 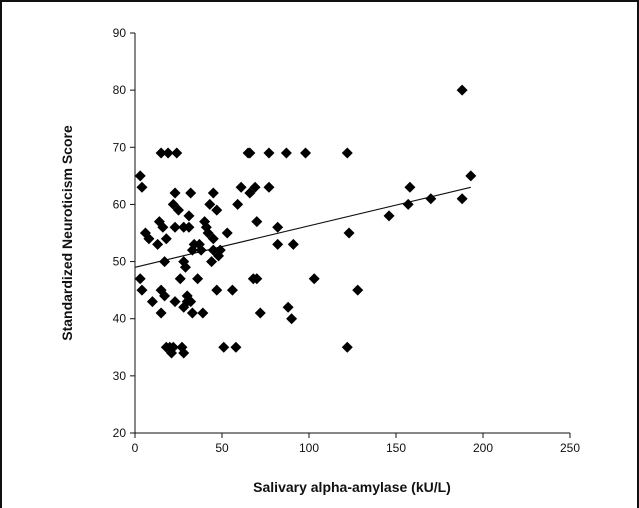 What do you see at coordinates (120, 33) in the screenshot?
I see `y-tick-label: 90` at bounding box center [120, 33].